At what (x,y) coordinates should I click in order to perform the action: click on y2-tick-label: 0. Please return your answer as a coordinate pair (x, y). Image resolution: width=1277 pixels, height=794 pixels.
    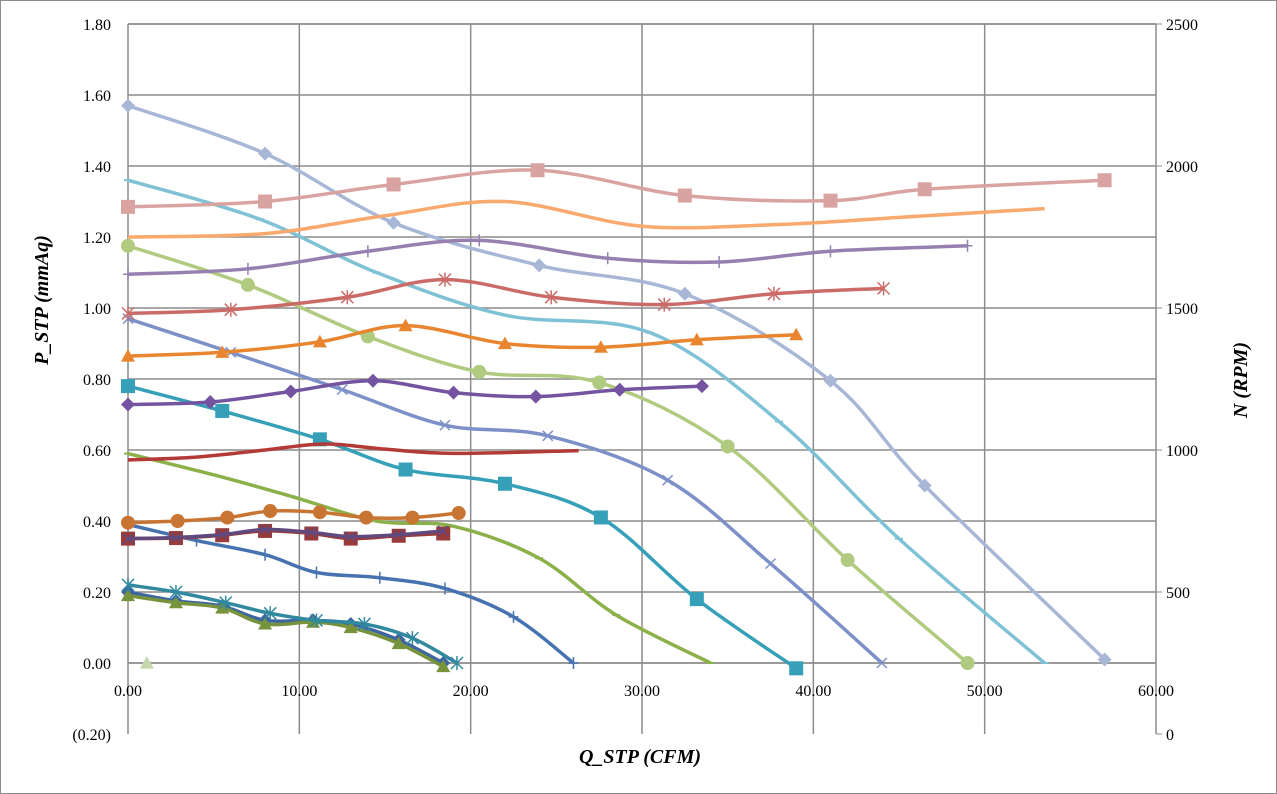
    Looking at the image, I should click on (1170, 735).